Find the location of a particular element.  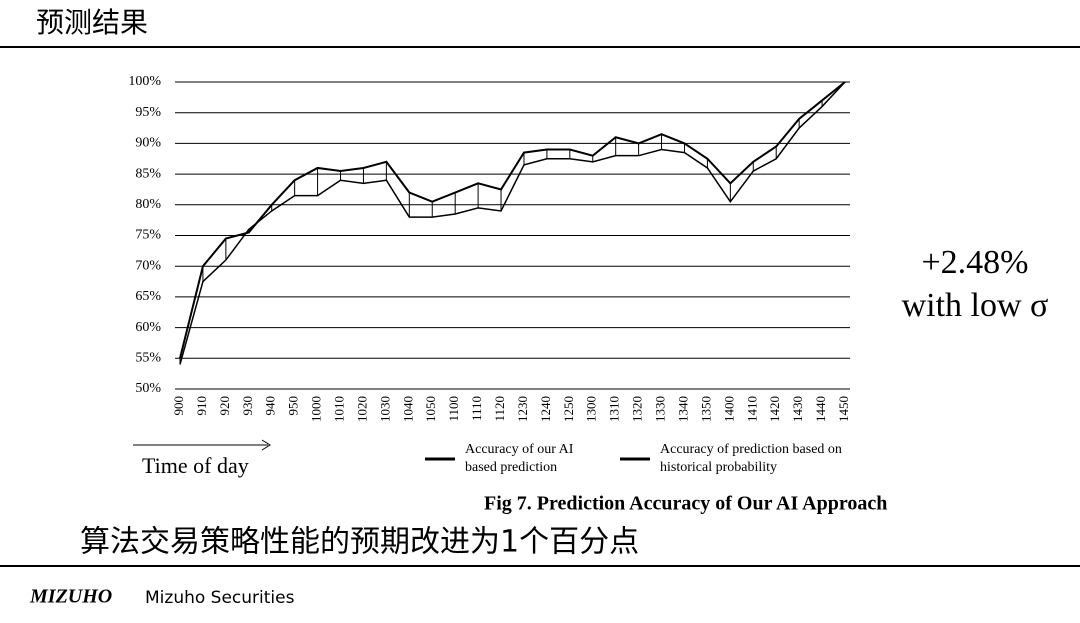

x-tick-label: 1120 is located at coordinates (499, 409).